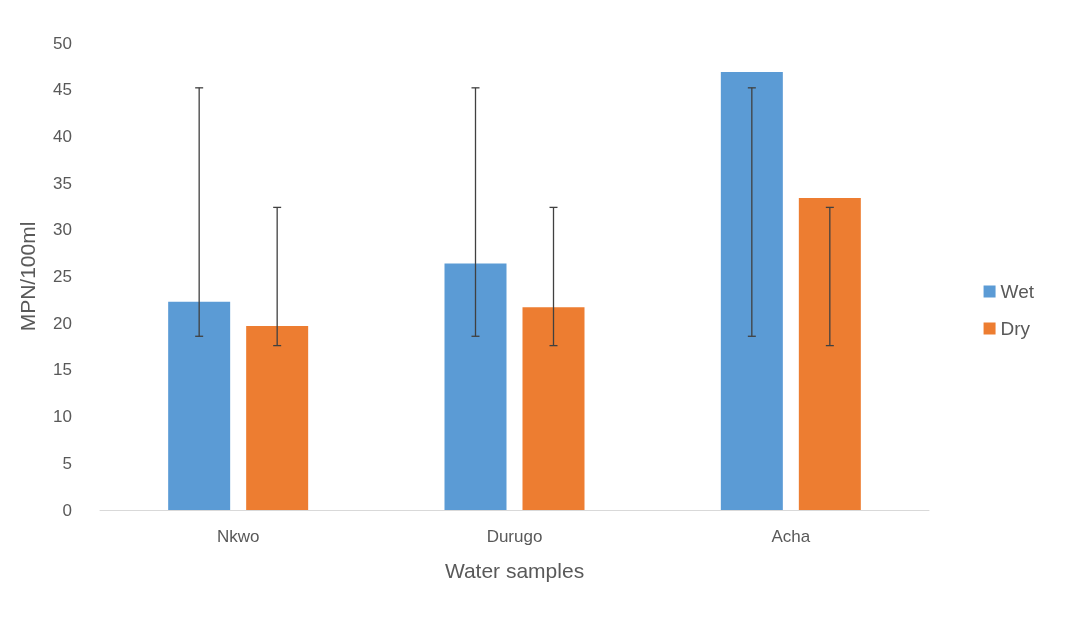  What do you see at coordinates (62, 417) in the screenshot?
I see `y-tick-label: 10` at bounding box center [62, 417].